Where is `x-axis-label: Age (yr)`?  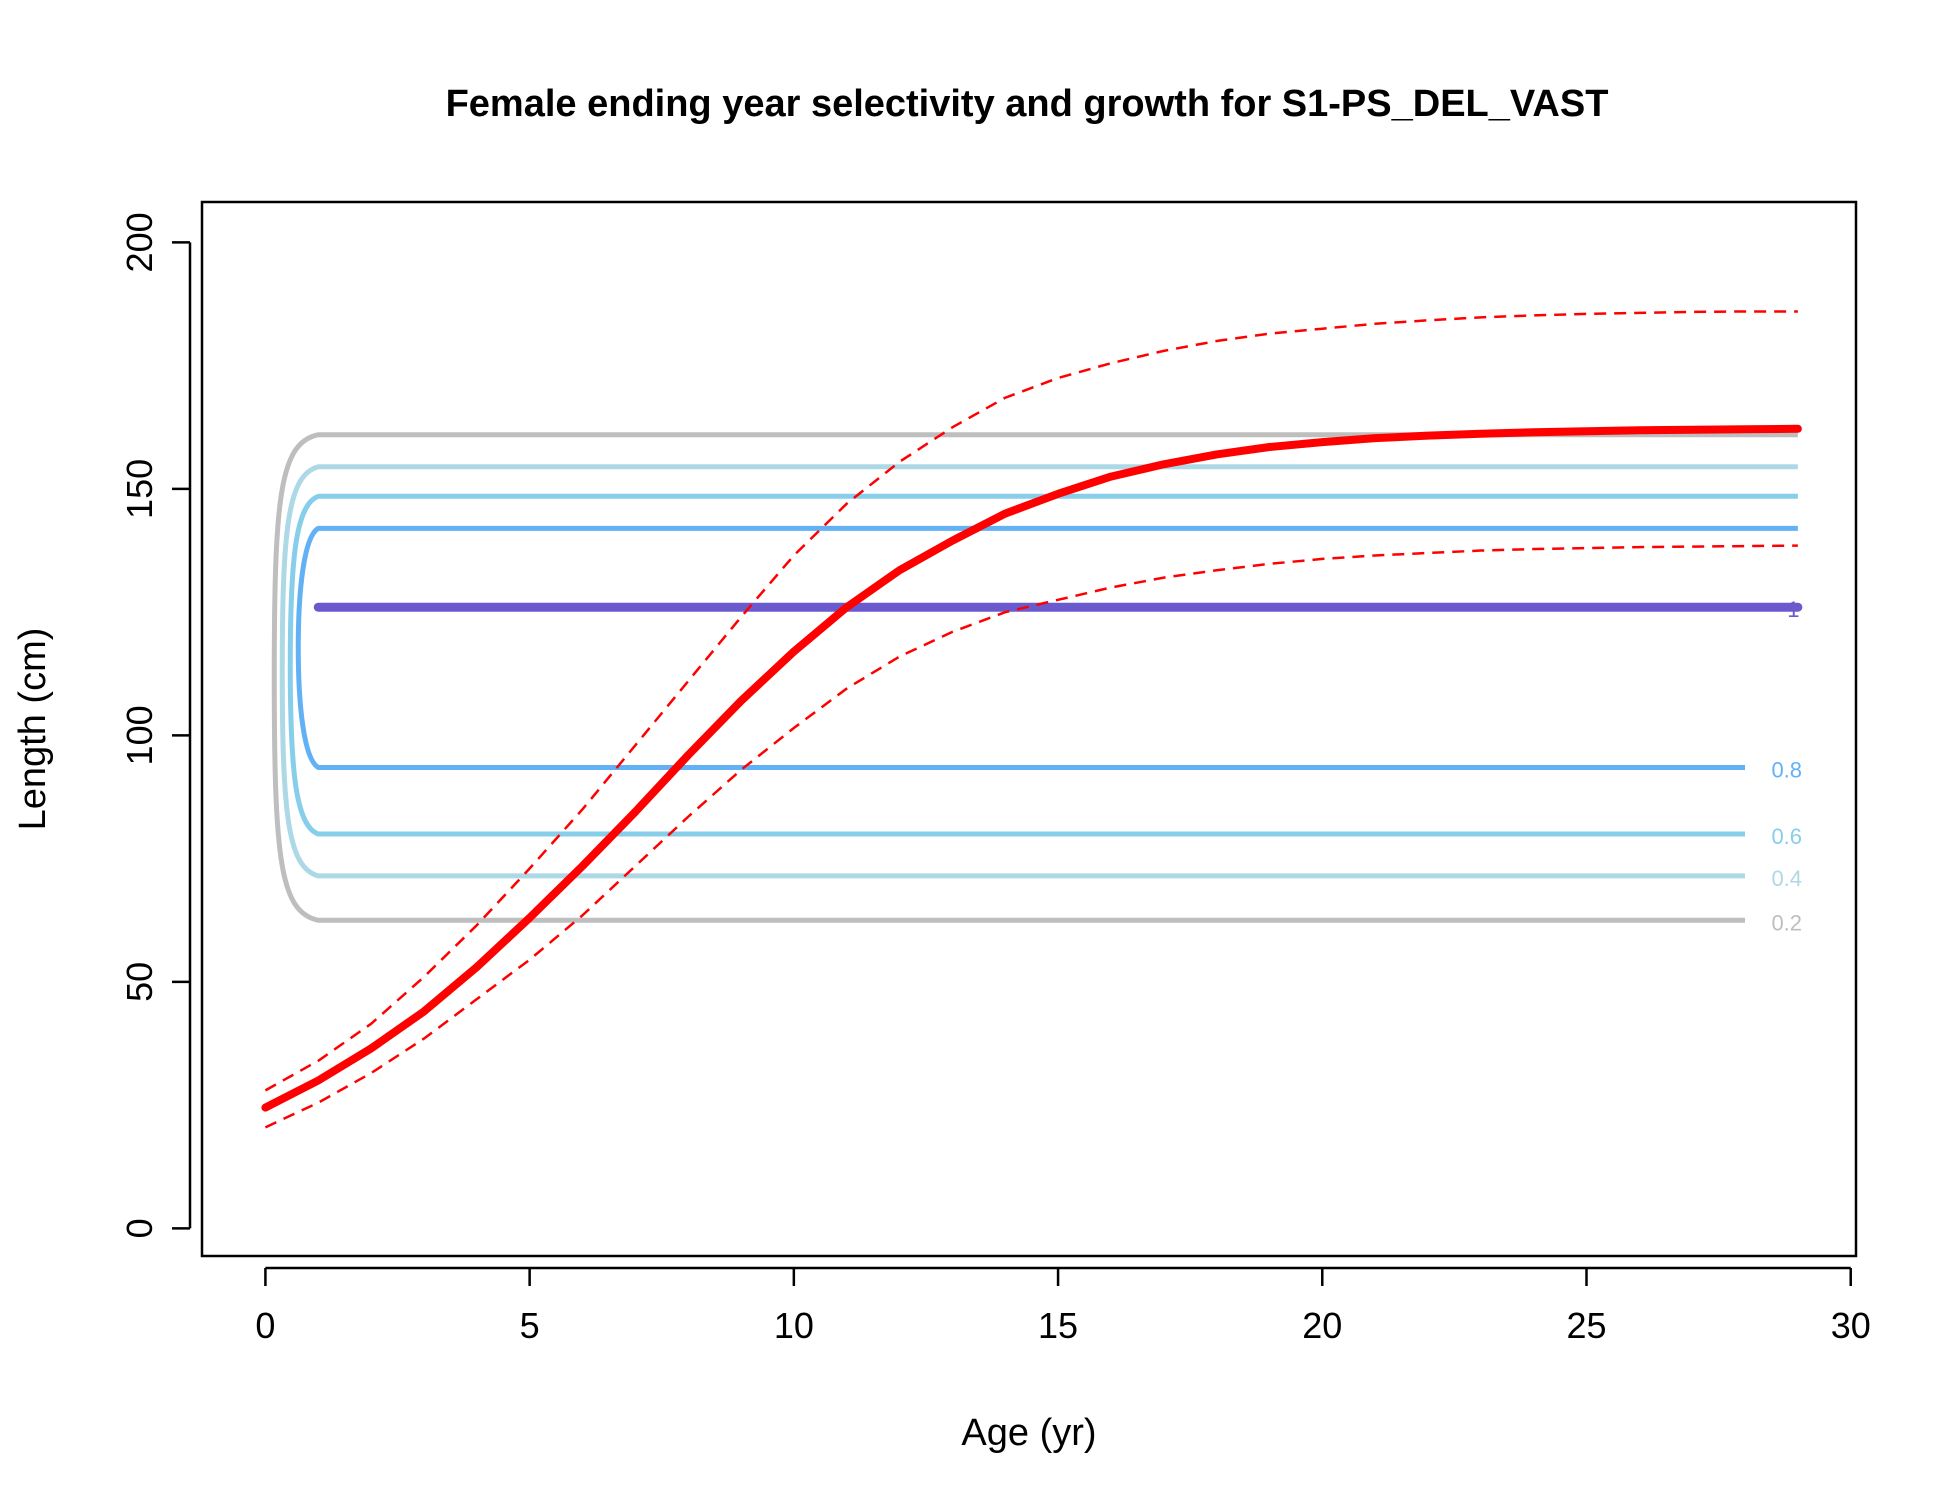
x-axis-label: Age (yr) is located at coordinates (1028, 1433).